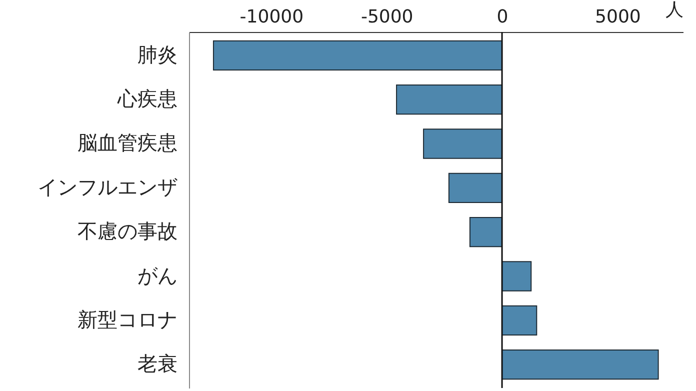 The height and width of the screenshot is (391, 696). What do you see at coordinates (128, 319) in the screenshot?
I see `y-tick-label: 新型コロナ` at bounding box center [128, 319].